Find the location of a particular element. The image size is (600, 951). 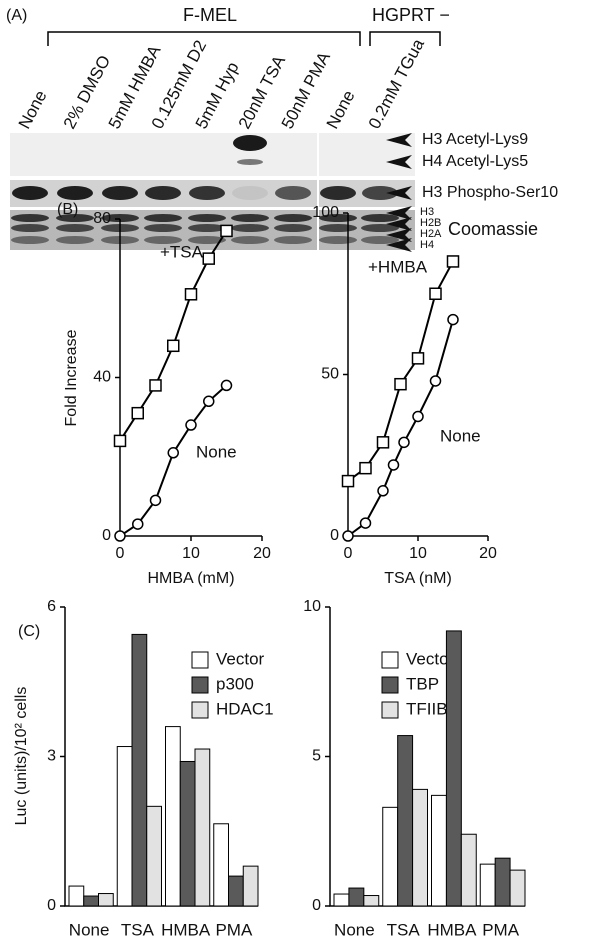

series-label: +TSA is located at coordinates (182, 251).